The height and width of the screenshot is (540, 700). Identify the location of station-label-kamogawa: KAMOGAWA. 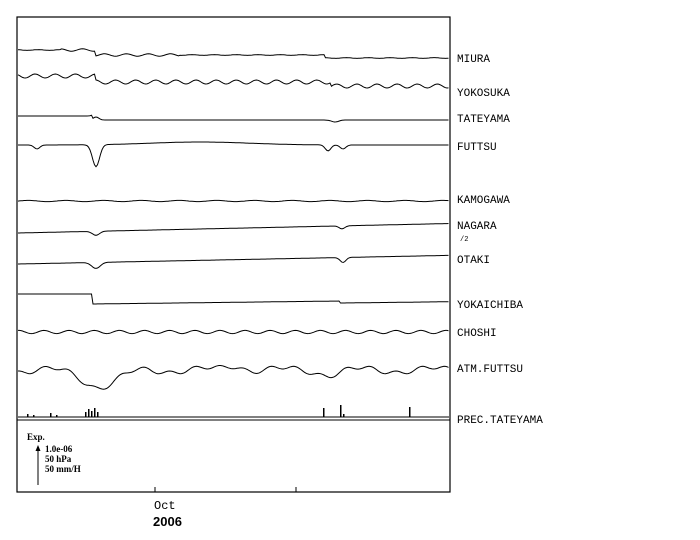
(483, 201).